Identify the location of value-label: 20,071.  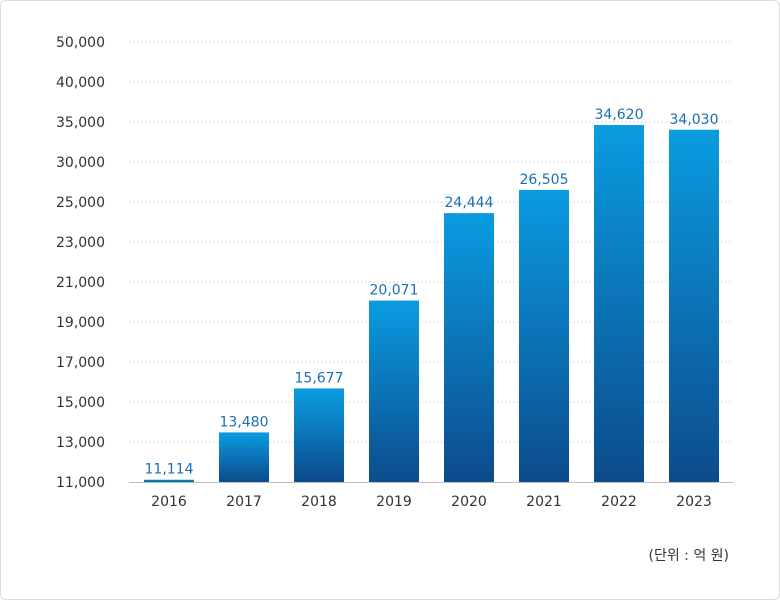
(394, 291).